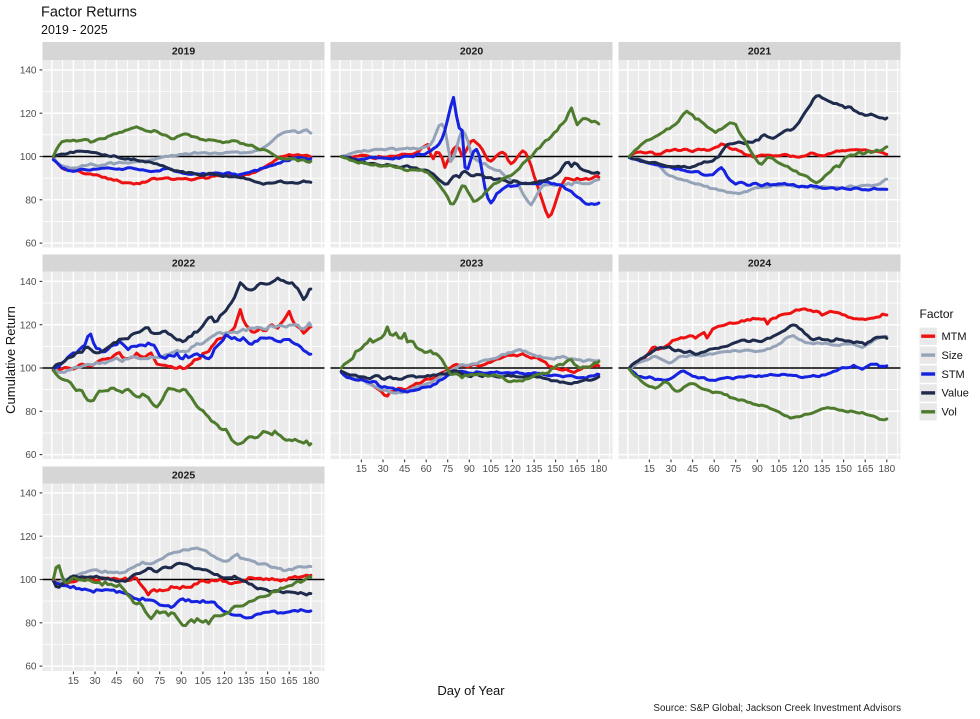  What do you see at coordinates (74, 30) in the screenshot?
I see `svg-text: 2019 - 2025` at bounding box center [74, 30].